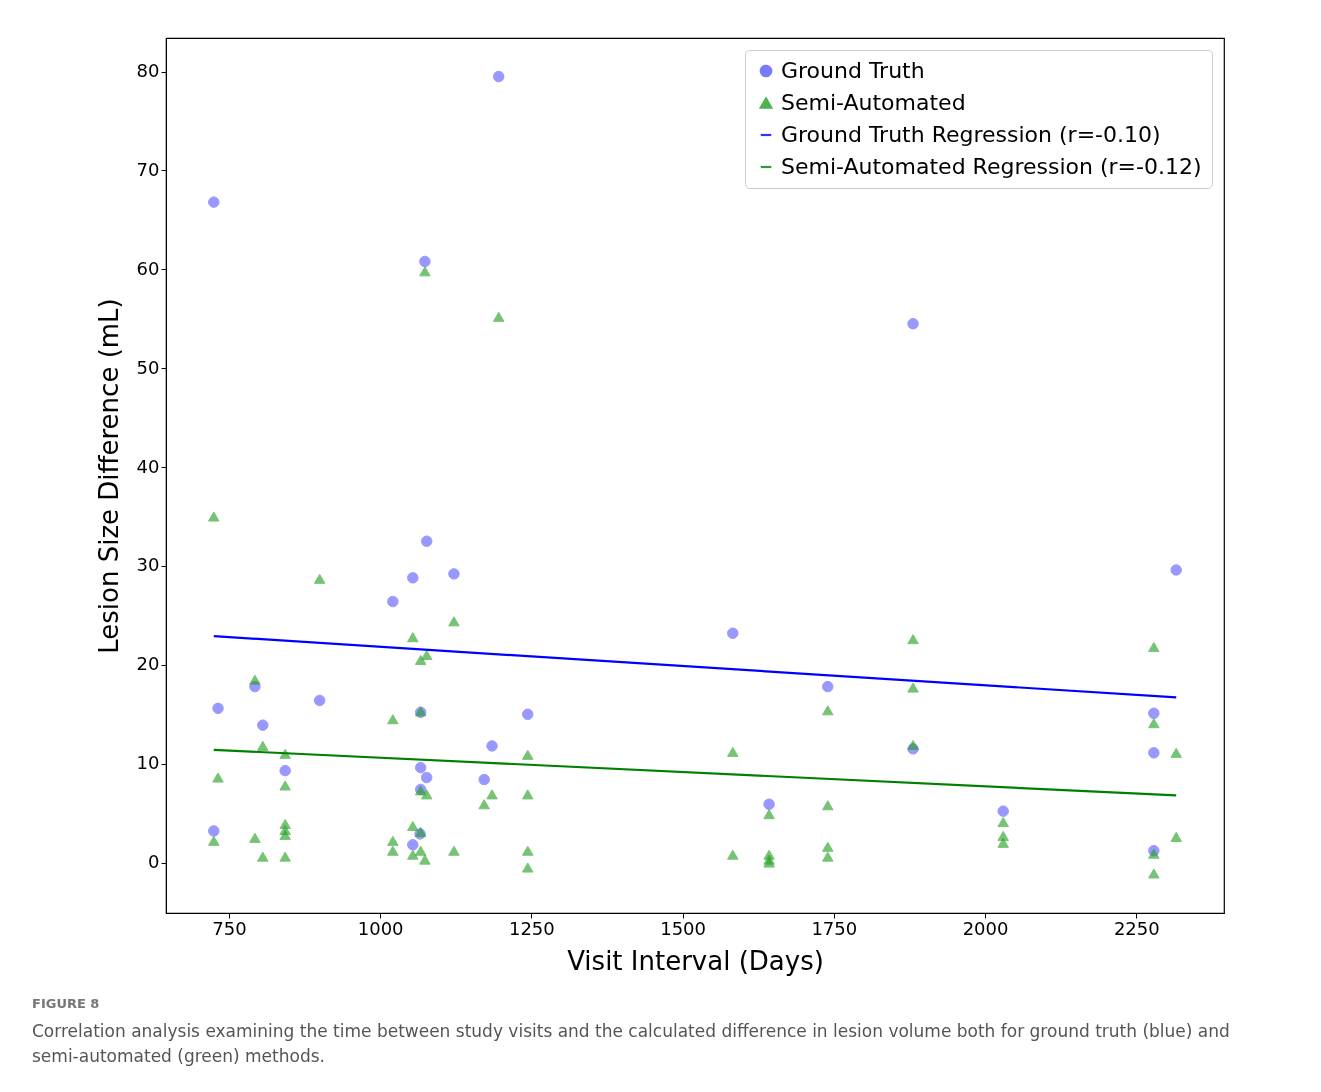 Image resolution: width=1321 pixels, height=1092 pixels. What do you see at coordinates (834, 928) in the screenshot?
I see `x-tick-label: 1750` at bounding box center [834, 928].